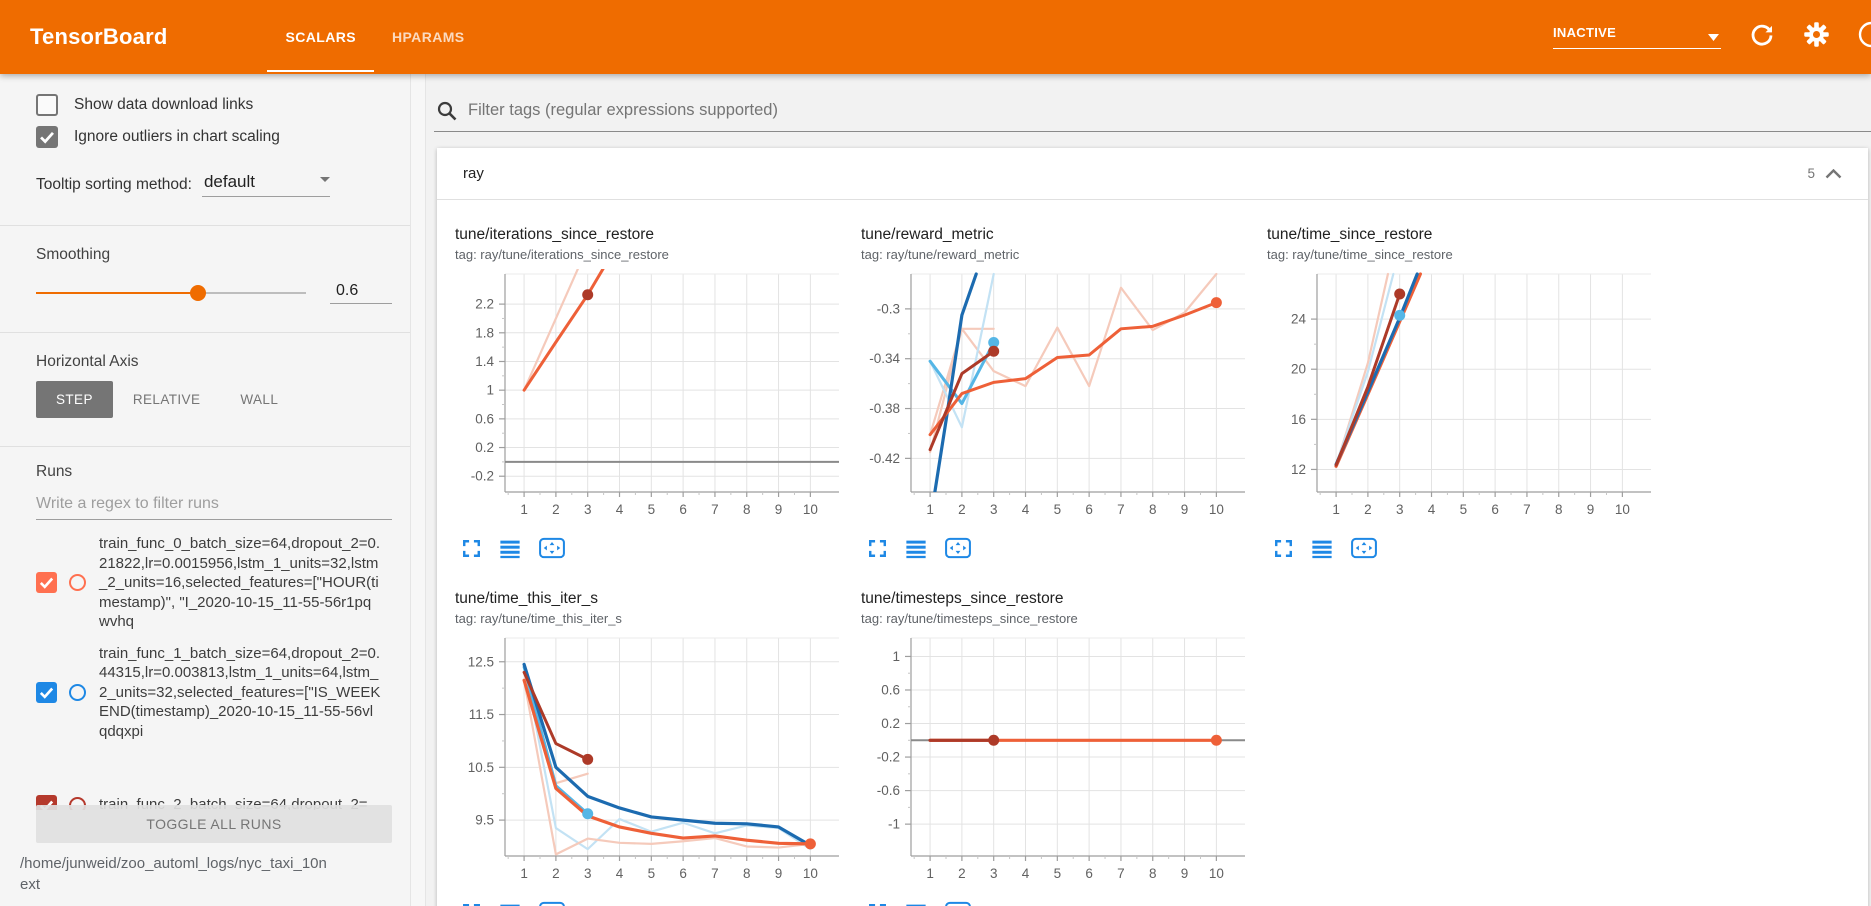 The image size is (1871, 906). Describe the element at coordinates (166, 399) in the screenshot. I see `axis-option-relative: RELATIVE` at that location.